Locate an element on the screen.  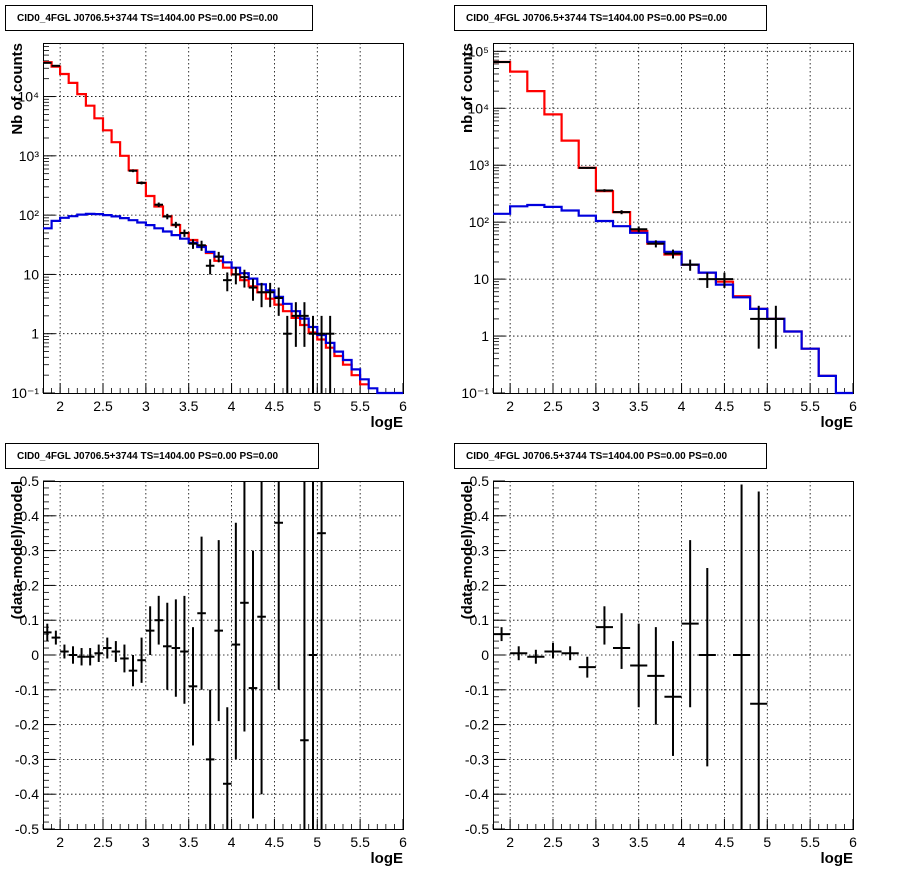
y-tick-label: -0.1 is located at coordinates (27, 690).